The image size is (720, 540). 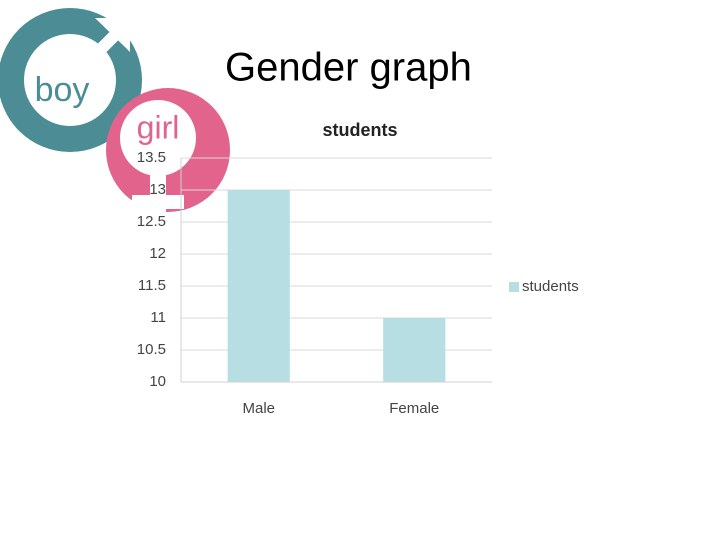 I want to click on y-tick-label: 10.5, so click(x=151, y=349).